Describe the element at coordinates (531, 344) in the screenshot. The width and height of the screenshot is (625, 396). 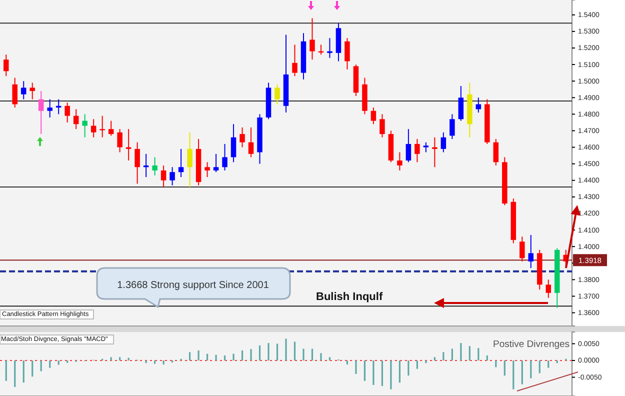
I see `annotation: Postive Divrenges` at that location.